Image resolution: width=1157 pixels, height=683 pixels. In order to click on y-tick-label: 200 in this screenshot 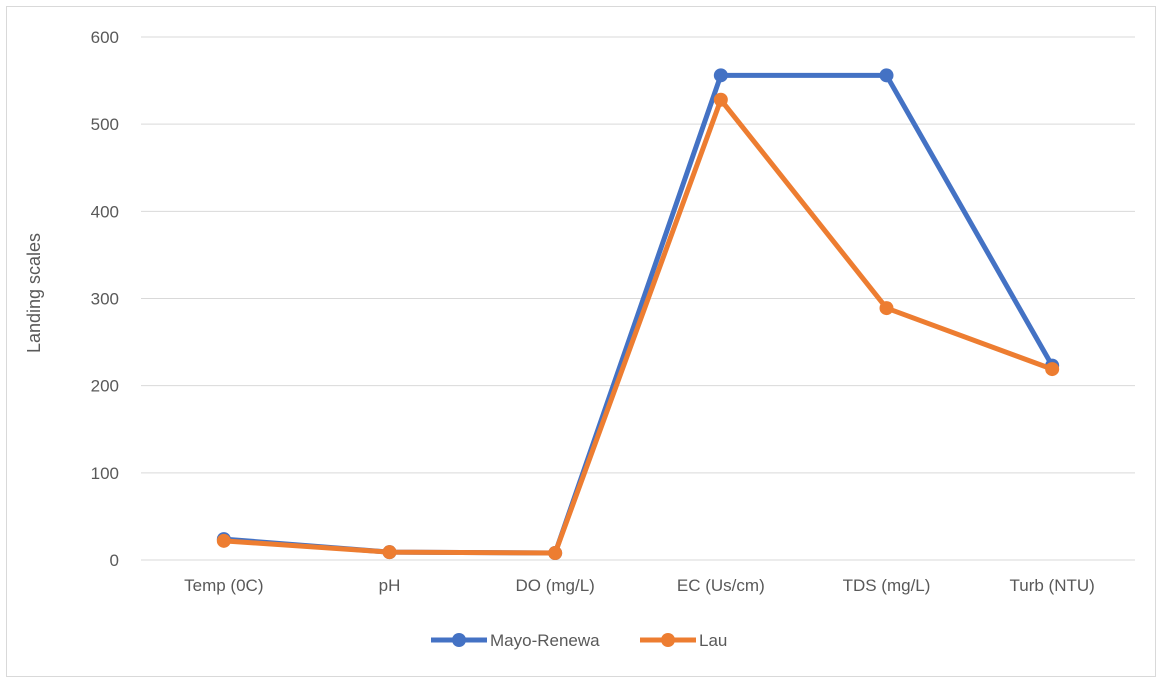, I will do `click(105, 386)`.